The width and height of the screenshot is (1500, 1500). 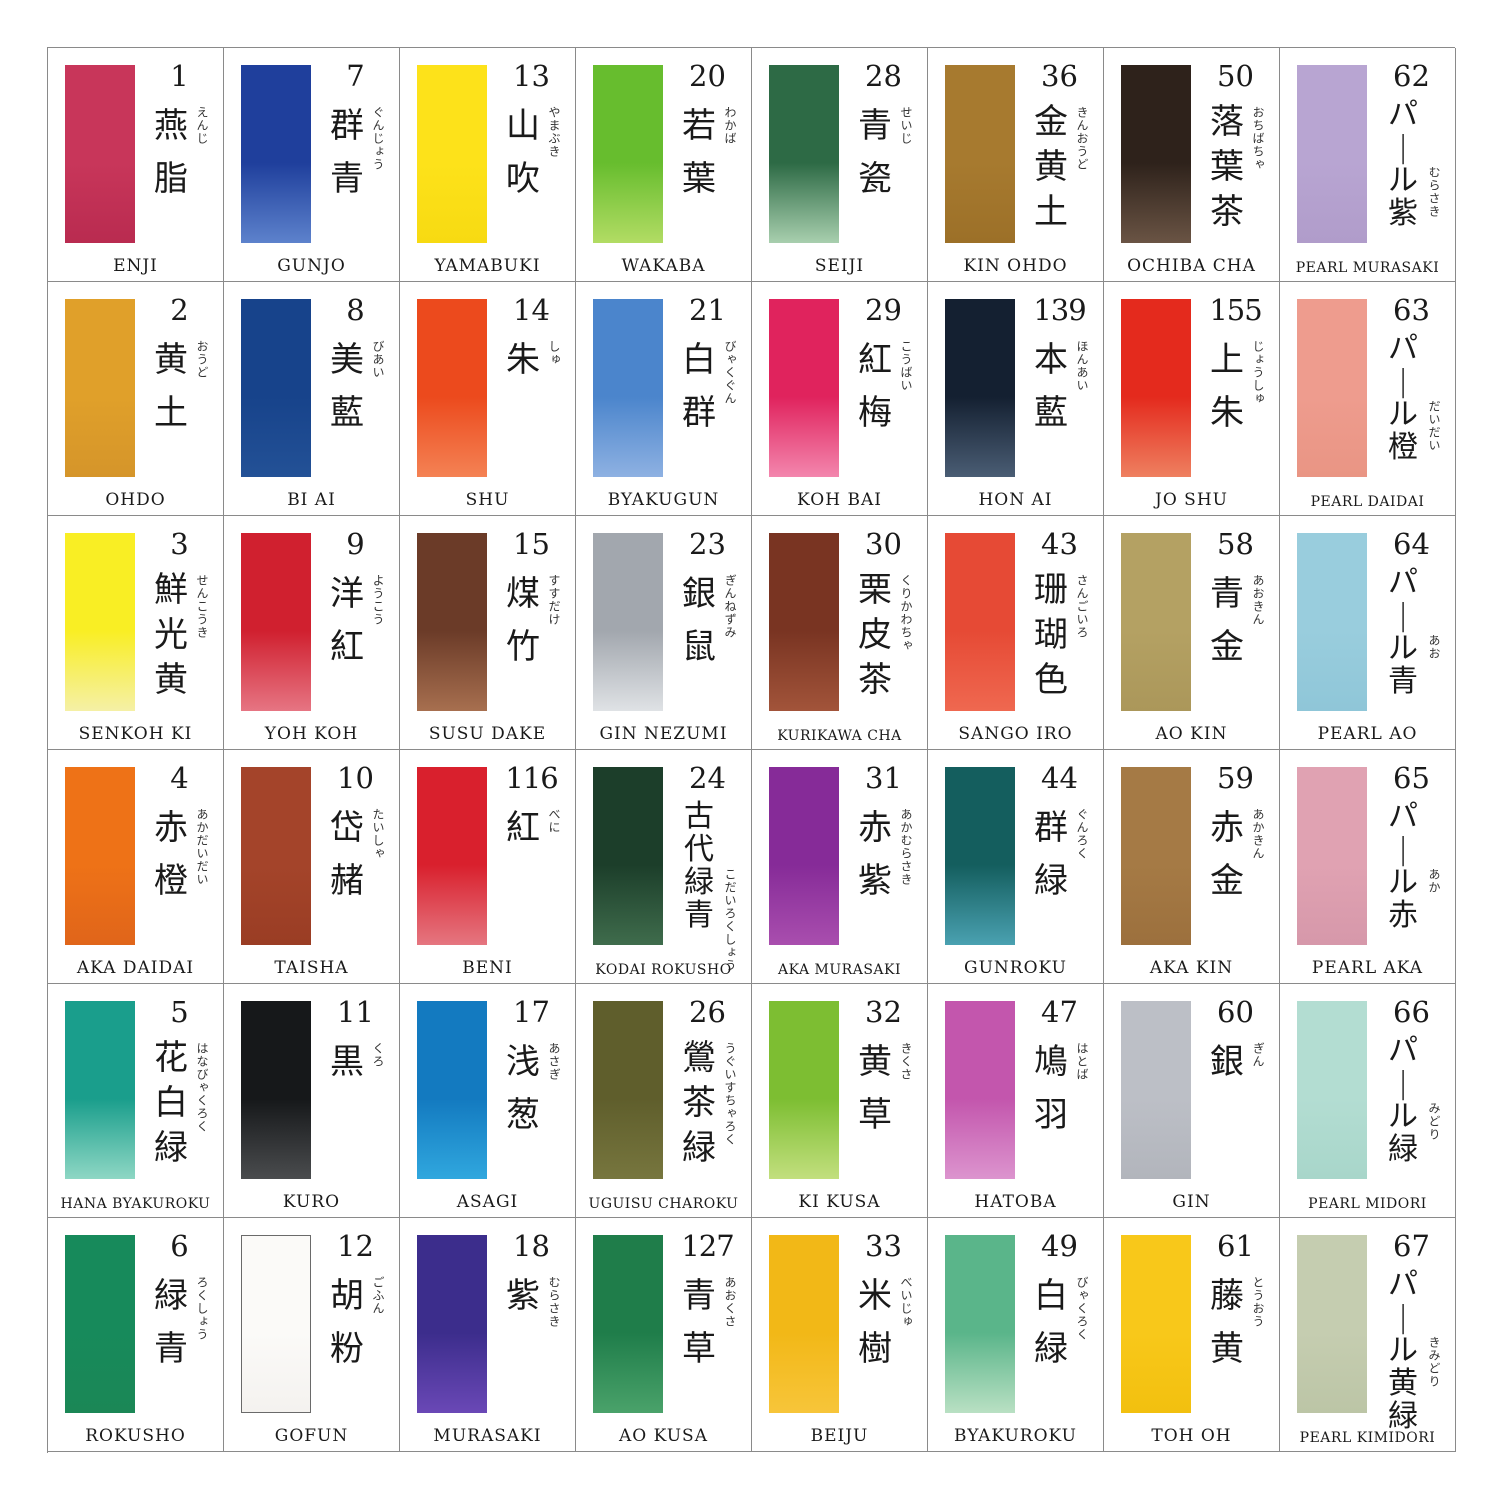 I want to click on color-name-romaji: PEARL AO, so click(x=1367, y=734).